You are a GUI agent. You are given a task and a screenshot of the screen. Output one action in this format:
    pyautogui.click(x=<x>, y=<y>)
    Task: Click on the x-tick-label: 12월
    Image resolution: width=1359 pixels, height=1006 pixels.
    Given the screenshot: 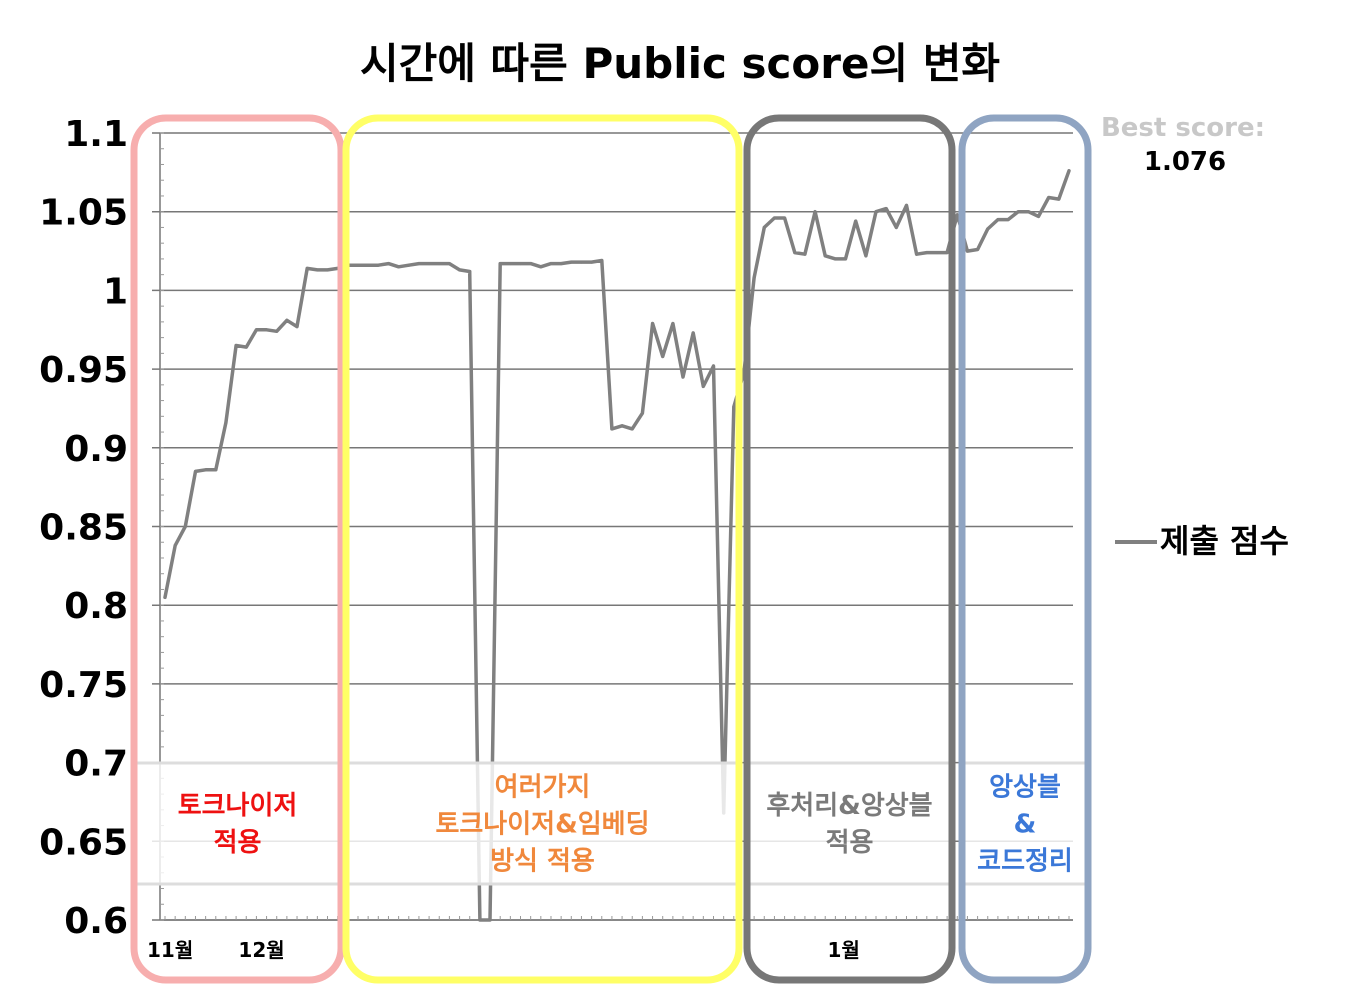 What is the action you would take?
    pyautogui.click(x=261, y=950)
    